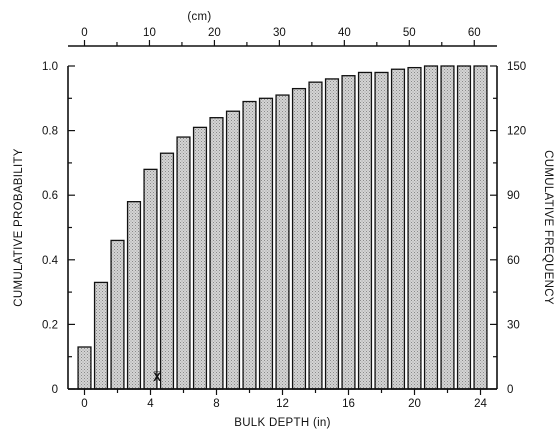  Describe the element at coordinates (513, 261) in the screenshot. I see `y2-tick-label: 60` at that location.